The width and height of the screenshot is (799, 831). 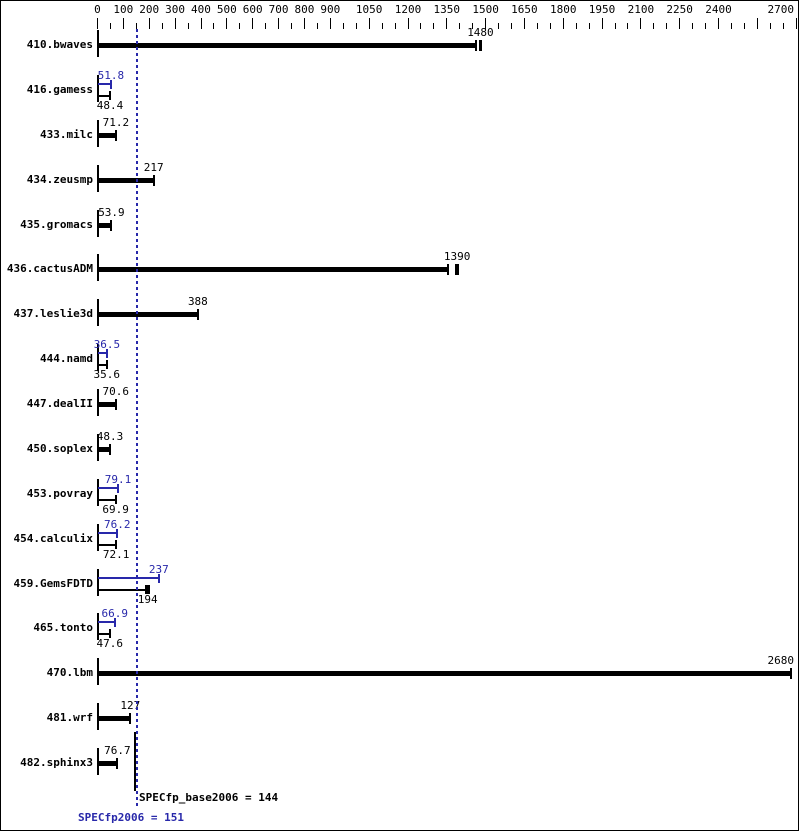 I want to click on peak-summary-label: SPECfp2006 = 151, so click(x=131, y=817).